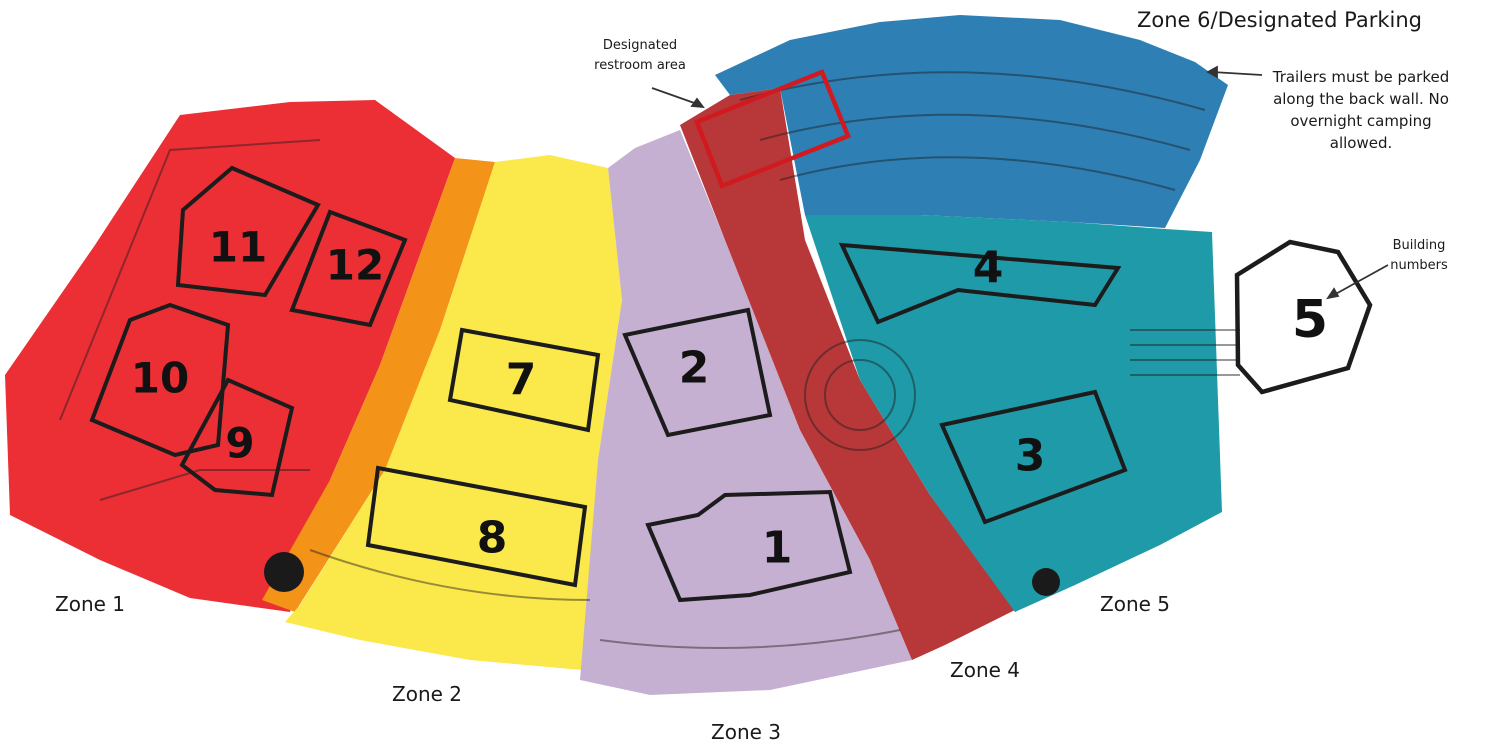 The width and height of the screenshot is (1499, 746). I want to click on building-2-outline, so click(697, 372).